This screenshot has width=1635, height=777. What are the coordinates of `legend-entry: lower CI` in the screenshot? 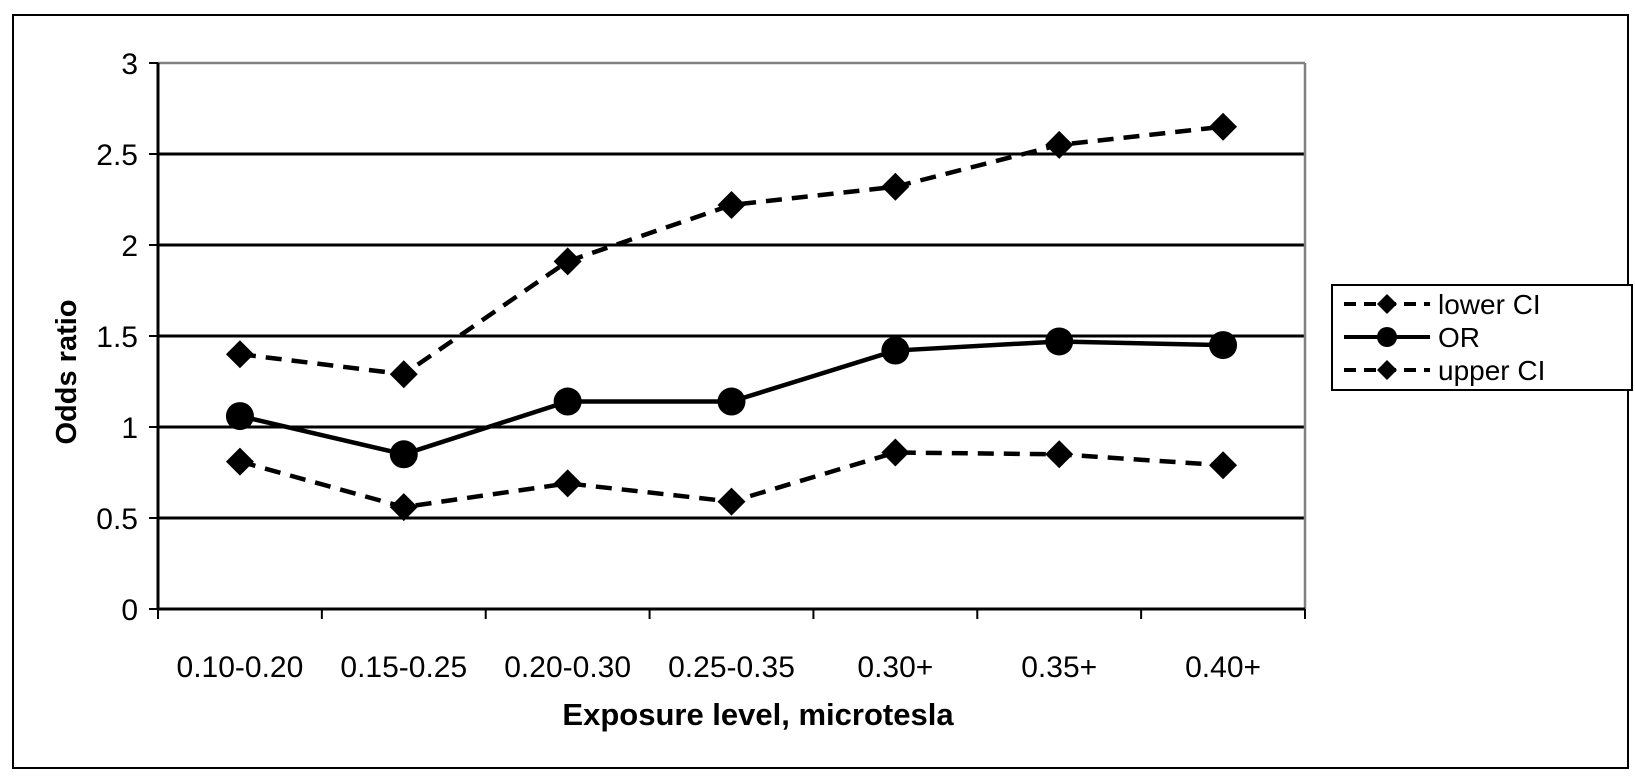 It's located at (1442, 304).